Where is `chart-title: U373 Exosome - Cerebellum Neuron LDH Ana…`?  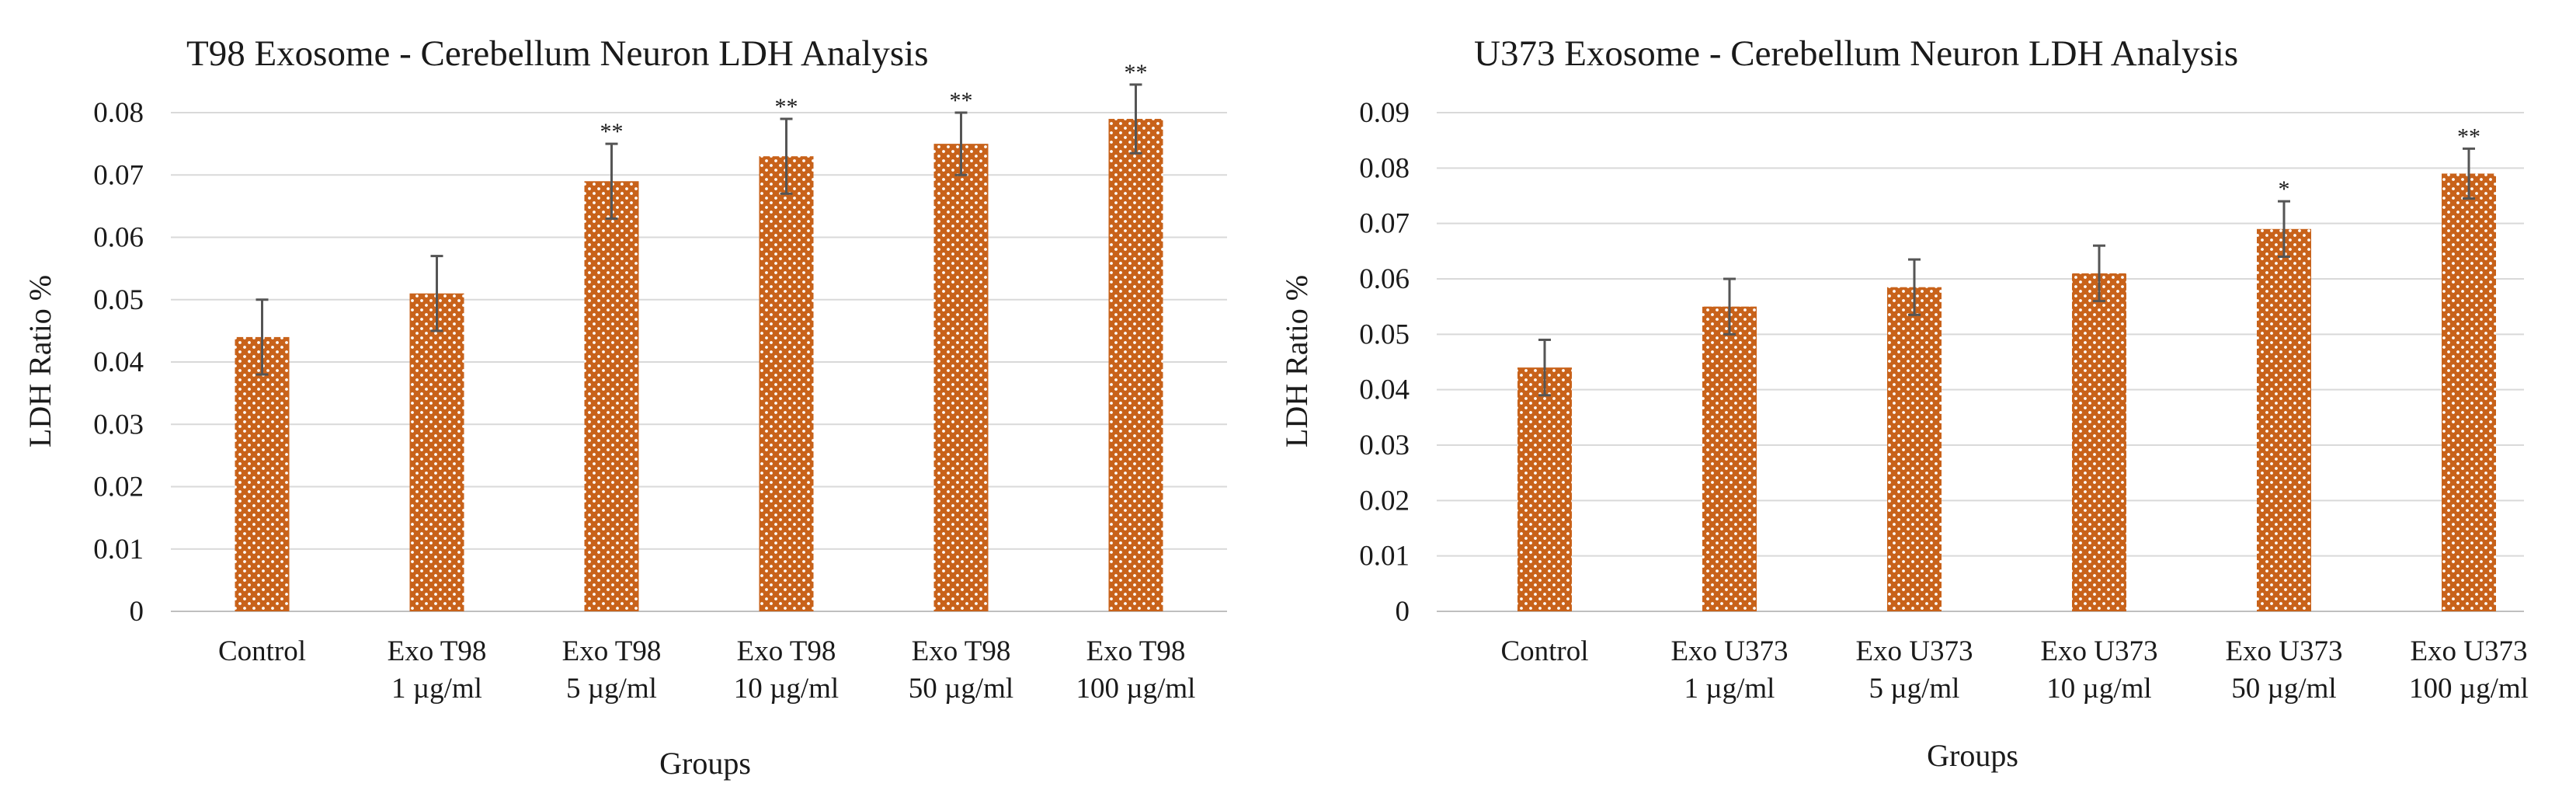 chart-title: U373 Exosome - Cerebellum Neuron LDH Ana… is located at coordinates (1856, 53).